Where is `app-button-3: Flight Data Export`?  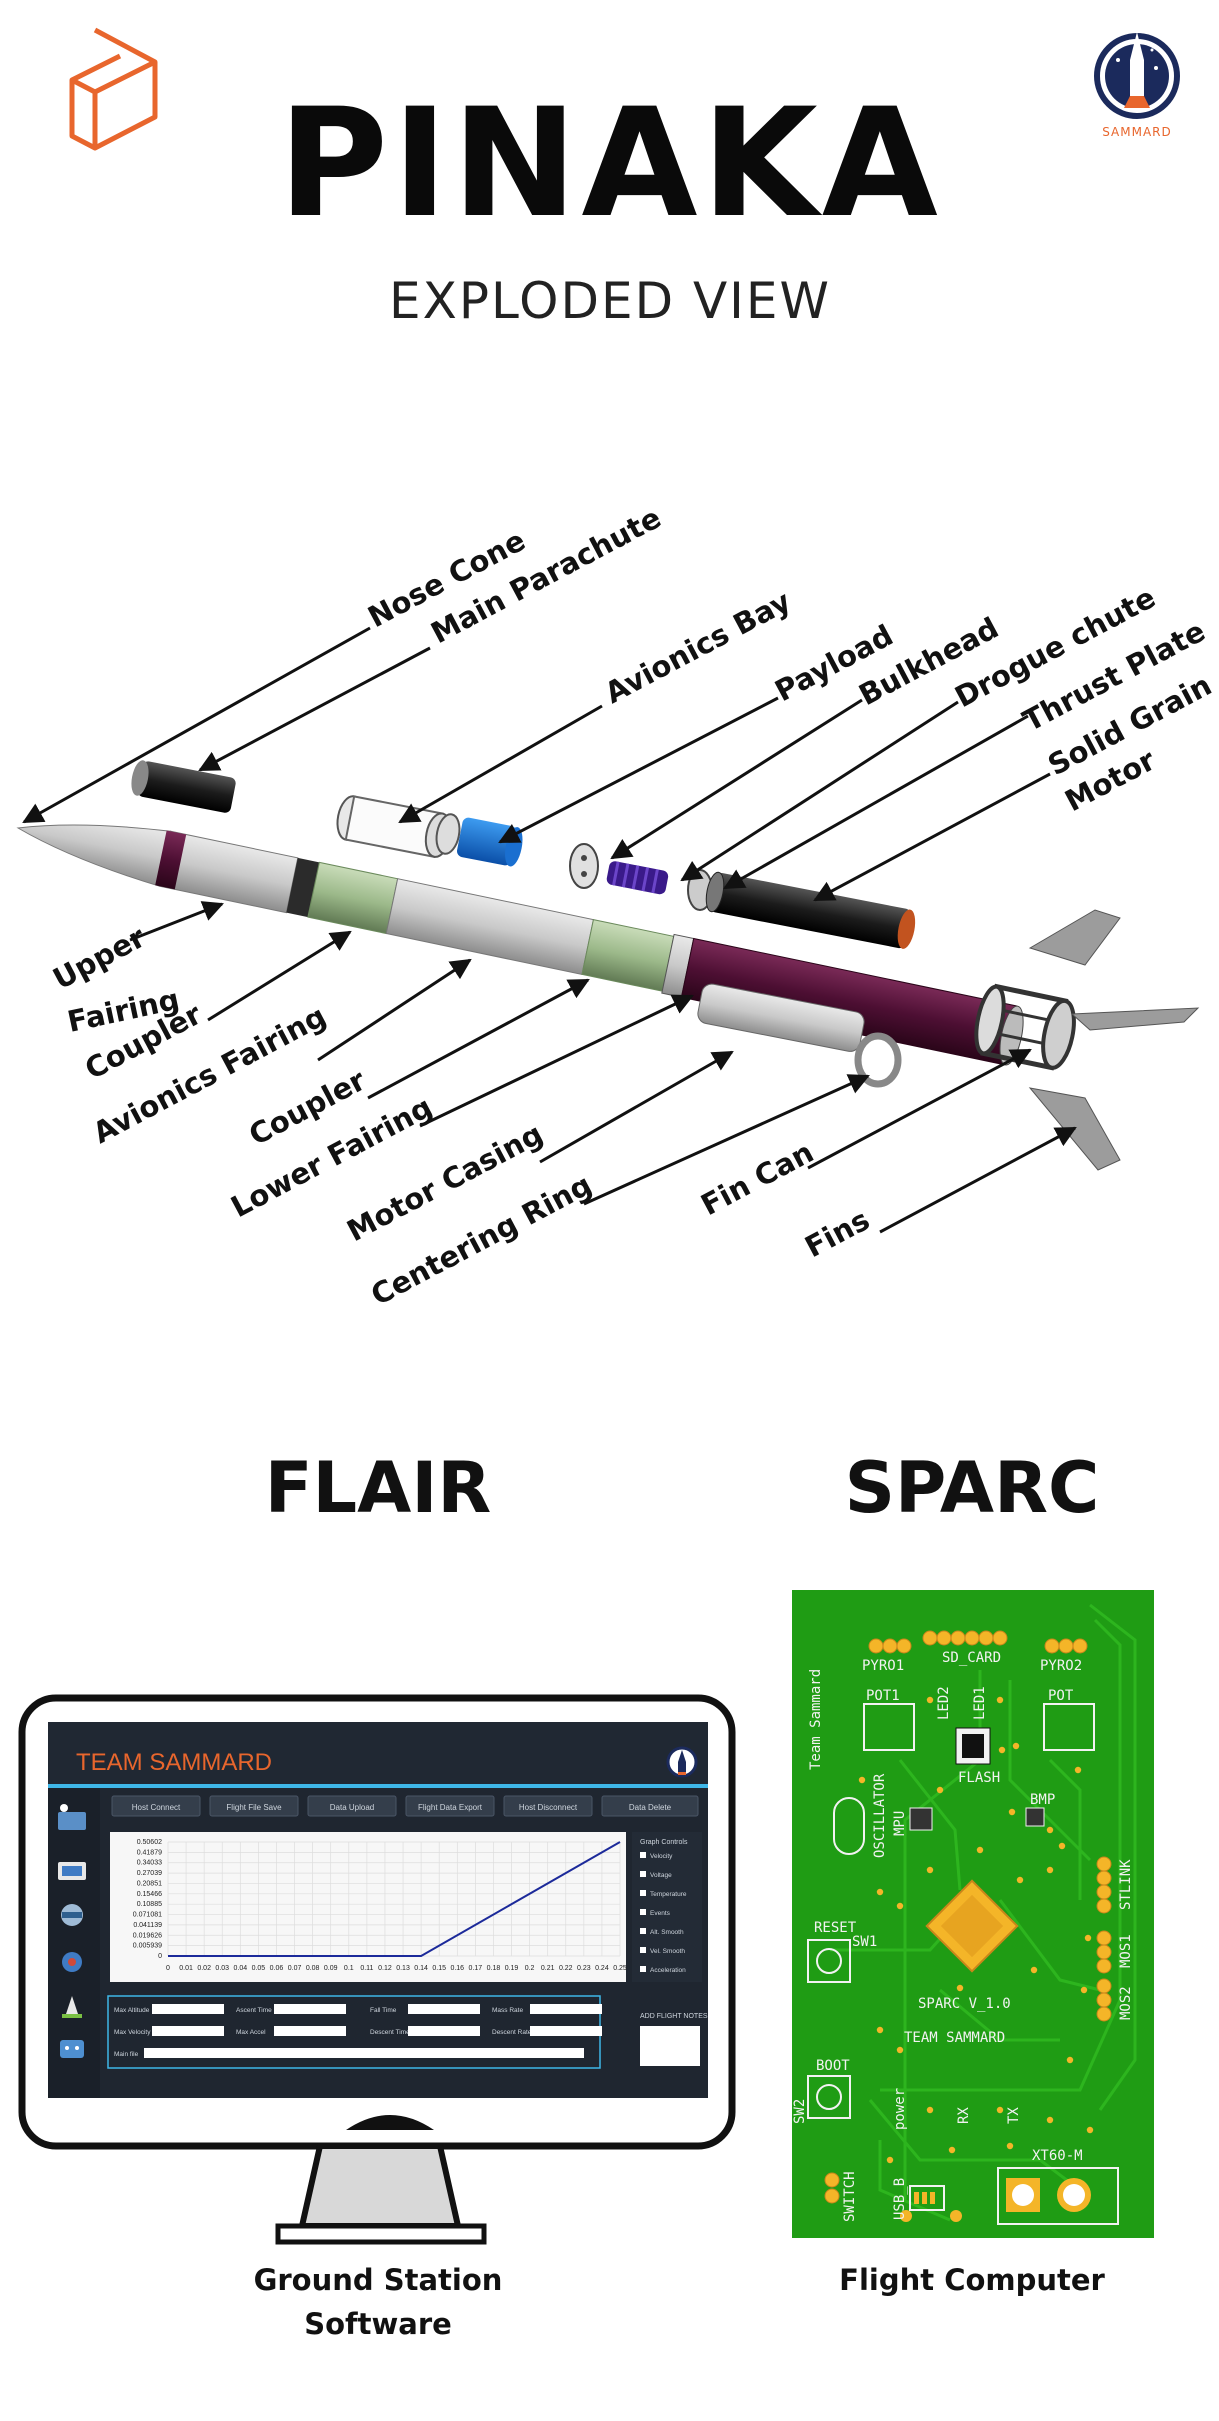
app-button-3: Flight Data Export is located at coordinates (450, 1806).